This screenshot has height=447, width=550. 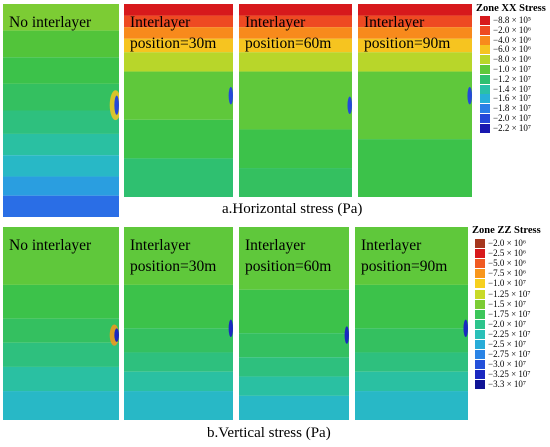 What do you see at coordinates (509, 333) in the screenshot?
I see `legend-label: −2.25 × 10⁷` at bounding box center [509, 333].